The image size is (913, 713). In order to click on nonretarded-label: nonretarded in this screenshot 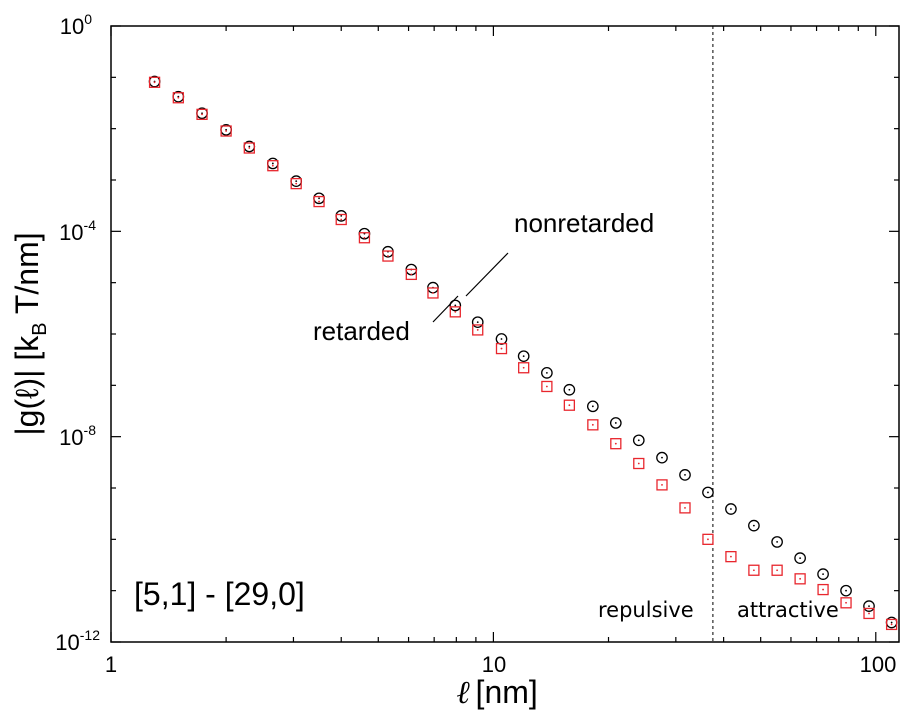, I will do `click(584, 223)`.